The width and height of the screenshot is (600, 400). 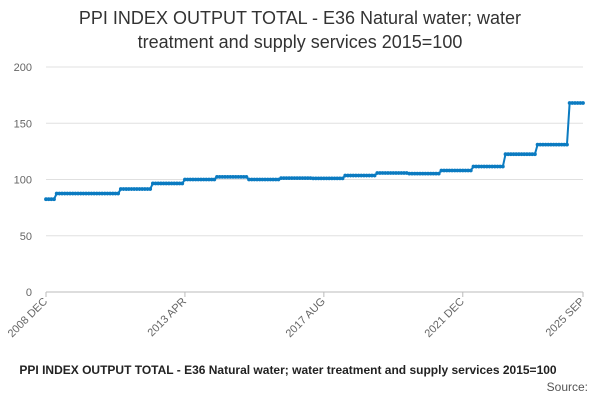 What do you see at coordinates (29, 293) in the screenshot?
I see `y-tick-label: 0` at bounding box center [29, 293].